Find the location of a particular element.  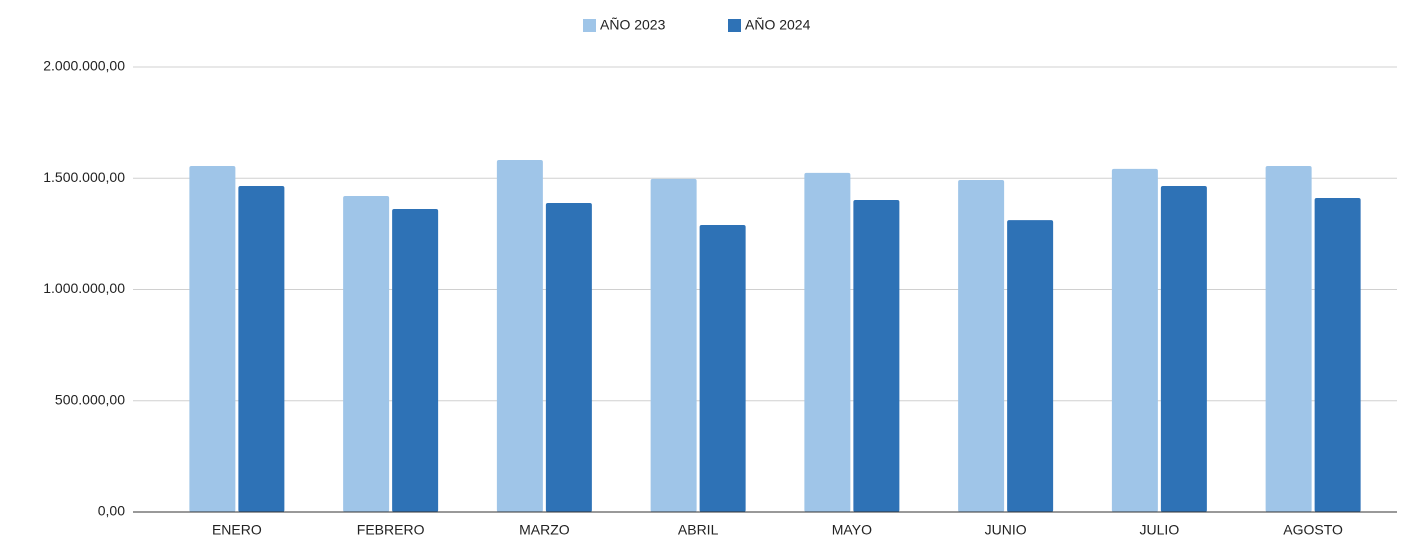

x-tick-label: MAYO is located at coordinates (852, 530).